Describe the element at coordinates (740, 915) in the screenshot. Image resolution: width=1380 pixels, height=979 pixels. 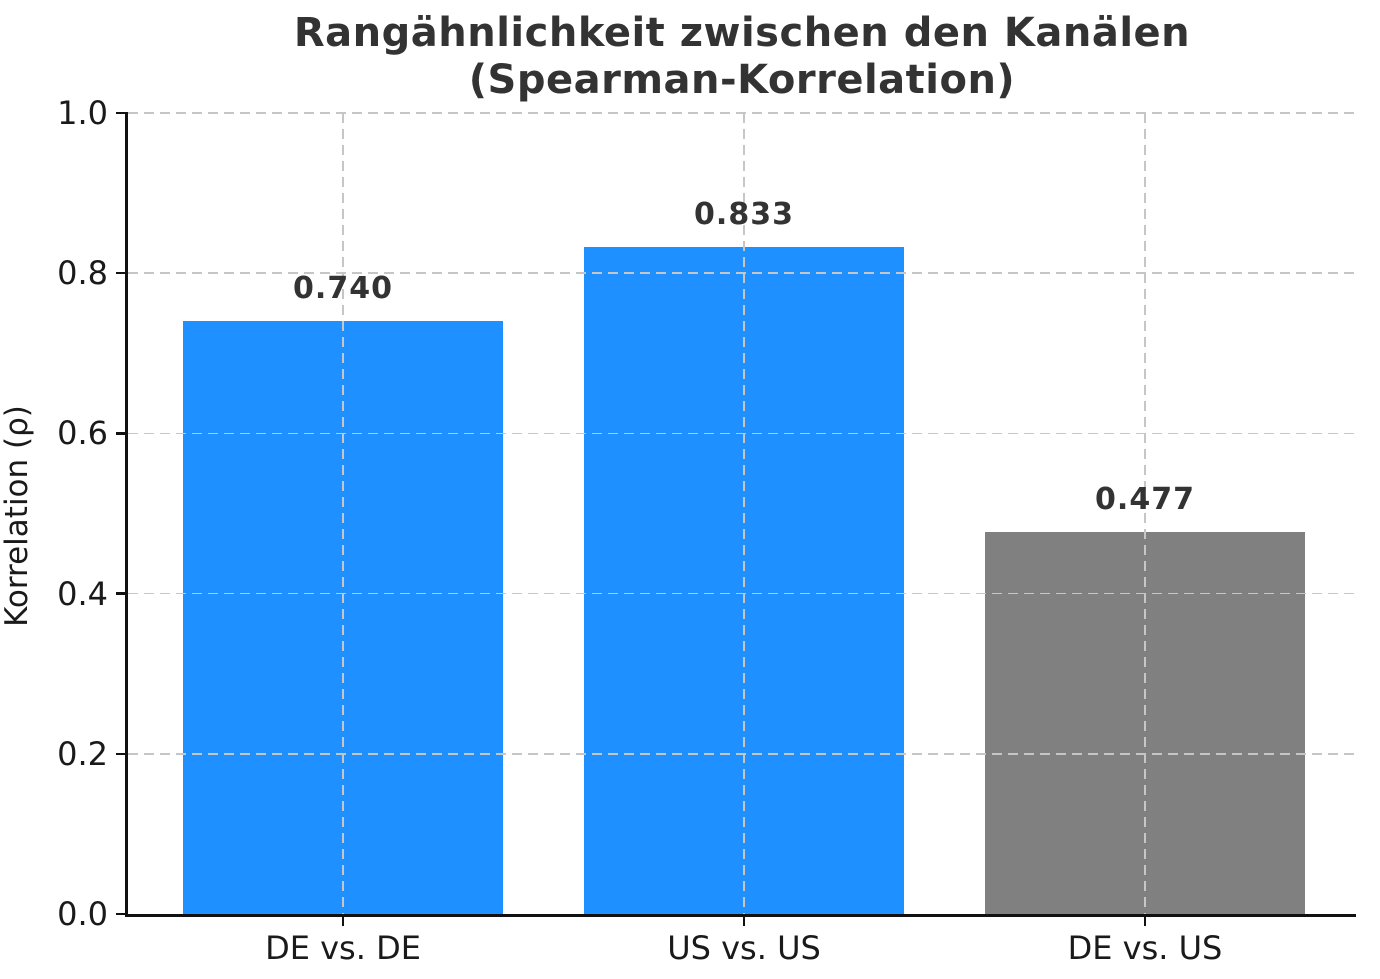
I see `x-axis-line` at that location.